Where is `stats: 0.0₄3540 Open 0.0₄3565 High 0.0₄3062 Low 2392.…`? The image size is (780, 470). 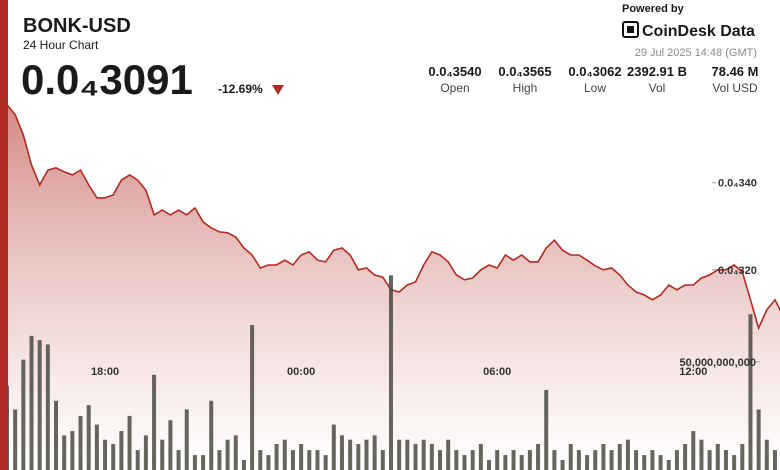
stats: 0.0₄3540 Open 0.0₄3565 High 0.0₄3062 Low 2392.… is located at coordinates (593, 79).